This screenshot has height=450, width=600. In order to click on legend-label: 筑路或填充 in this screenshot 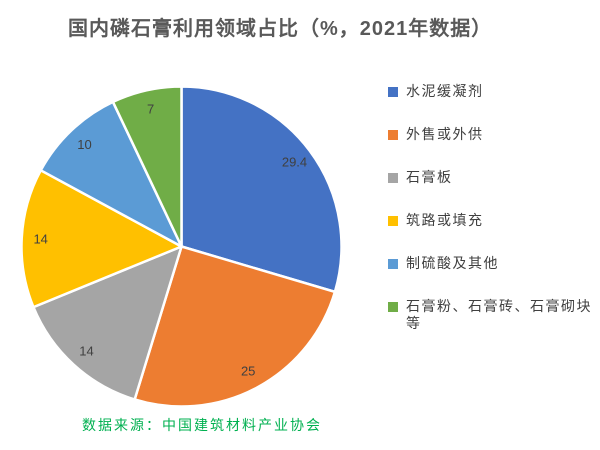, I will do `click(445, 220)`.